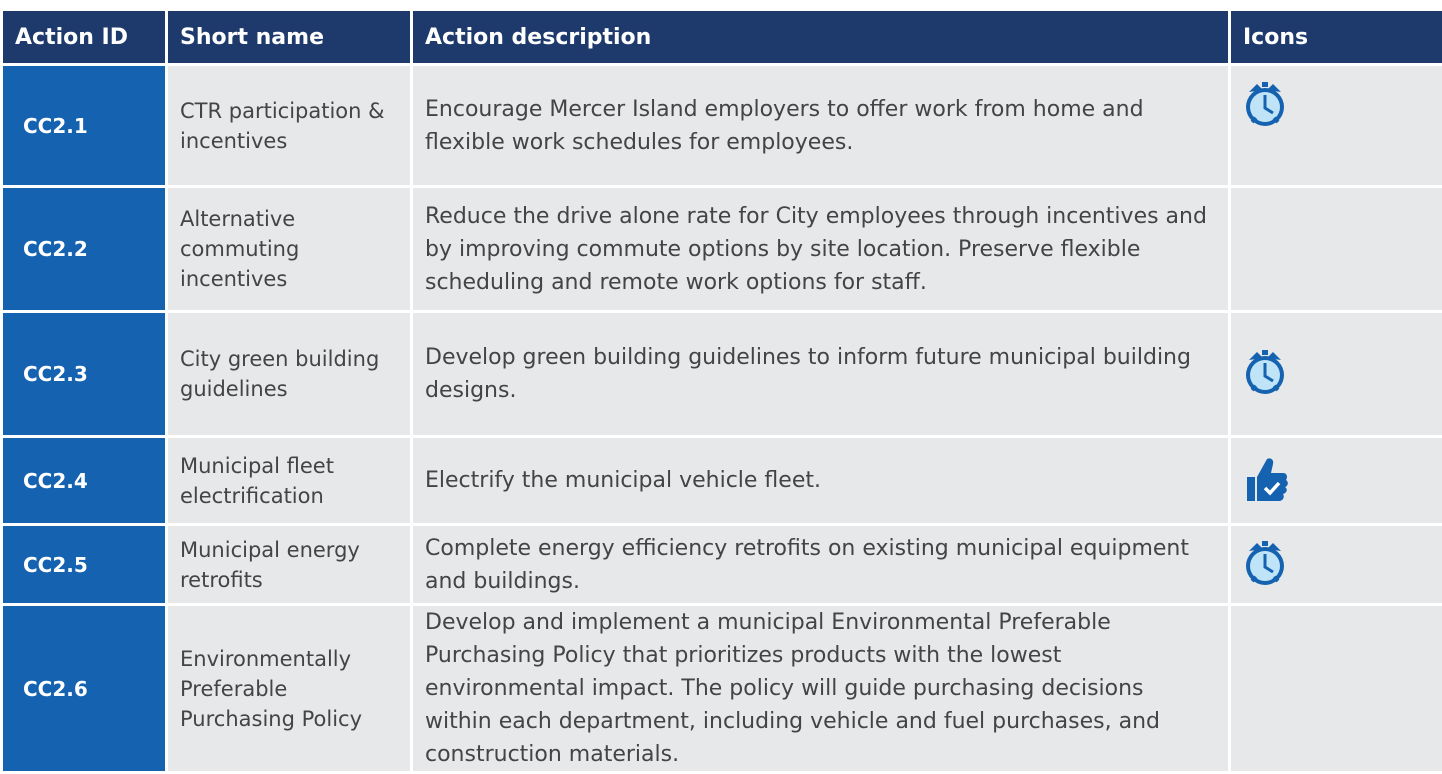 This screenshot has width=1442, height=774. I want to click on action-id: CC2.3, so click(84, 374).